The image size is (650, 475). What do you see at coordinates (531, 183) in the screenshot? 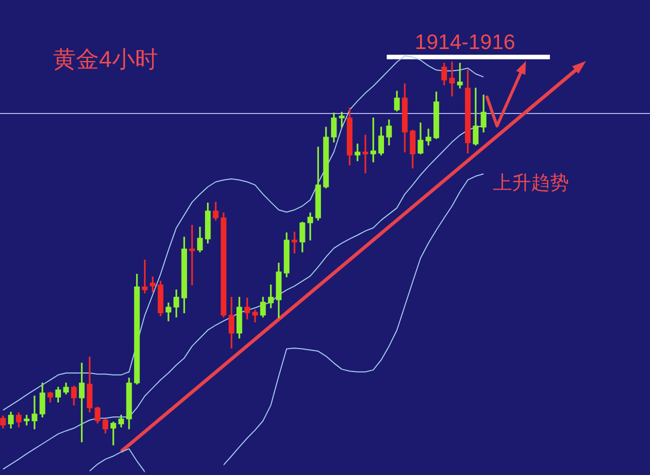
I see `annotation: 上升趋势` at bounding box center [531, 183].